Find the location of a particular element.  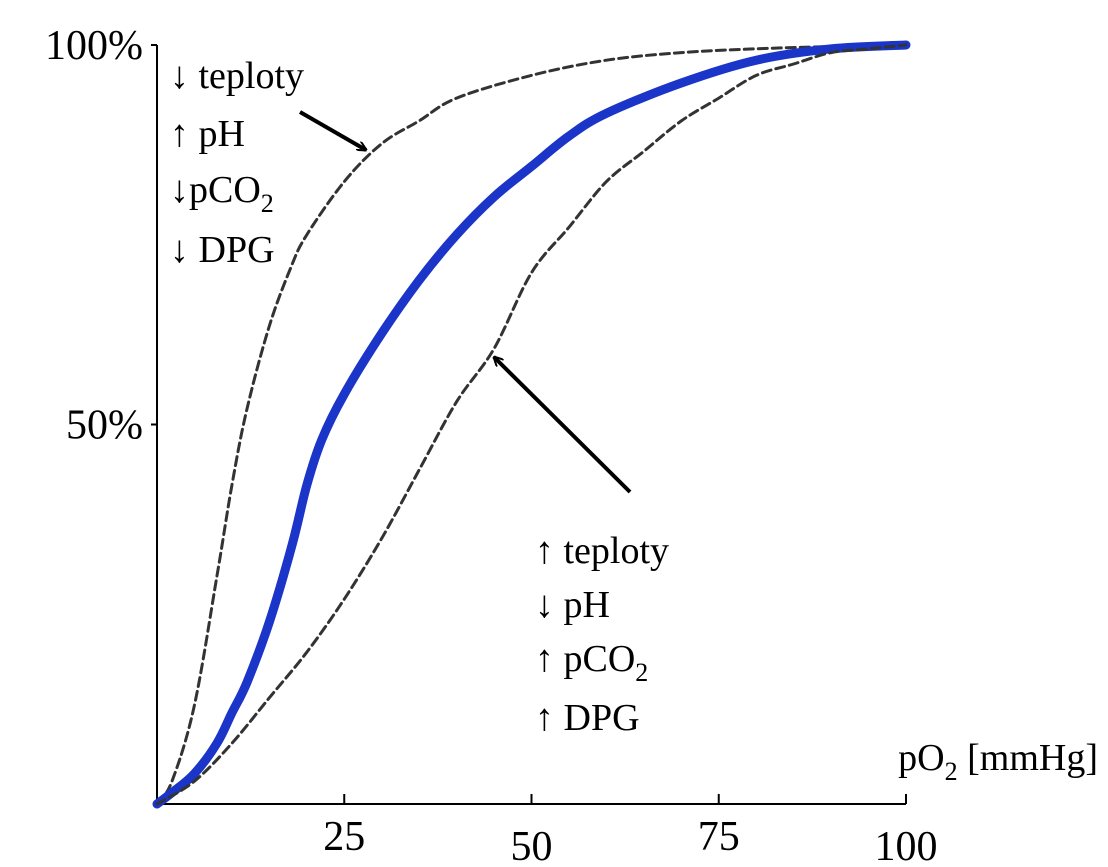

annotation-right-line: ↑ pCO2 is located at coordinates (591, 662).